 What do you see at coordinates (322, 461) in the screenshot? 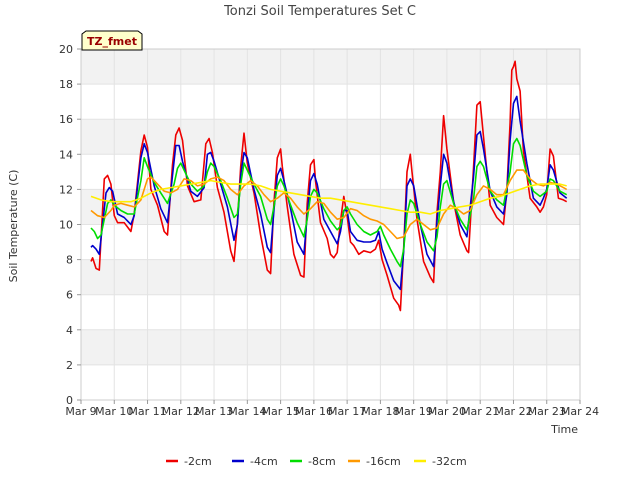
I see `legend-label: -8cm` at bounding box center [322, 461].